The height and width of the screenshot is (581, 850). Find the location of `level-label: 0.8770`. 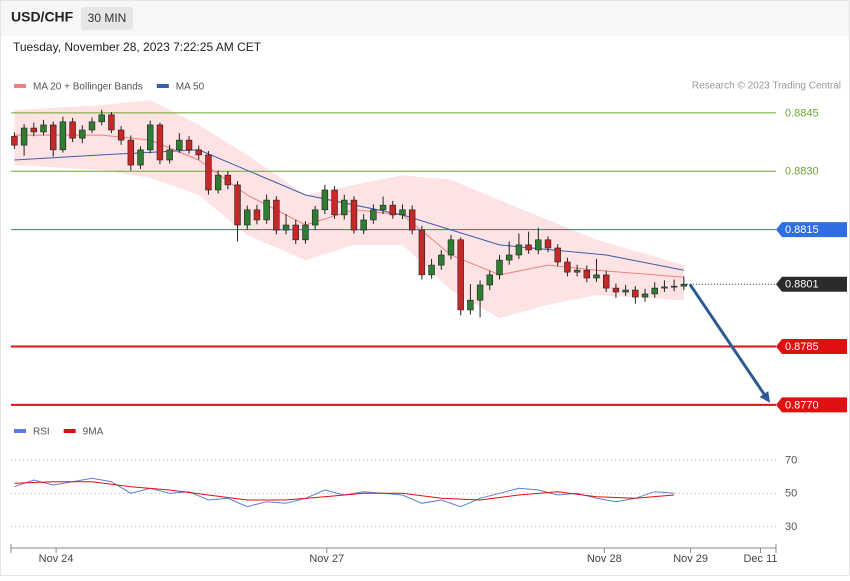

level-label: 0.8770 is located at coordinates (802, 405).